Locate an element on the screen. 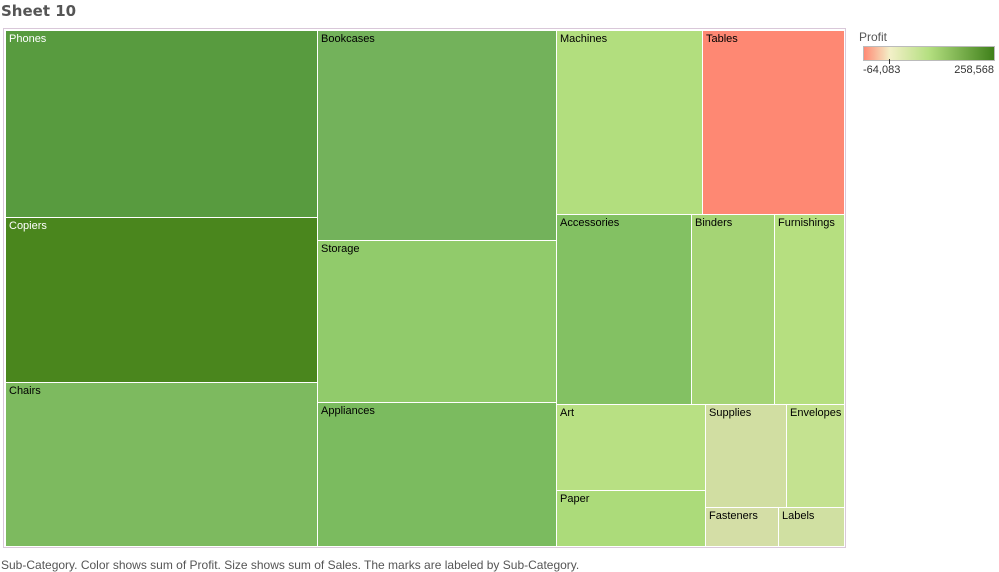  tile-label: Furnishings is located at coordinates (806, 223).